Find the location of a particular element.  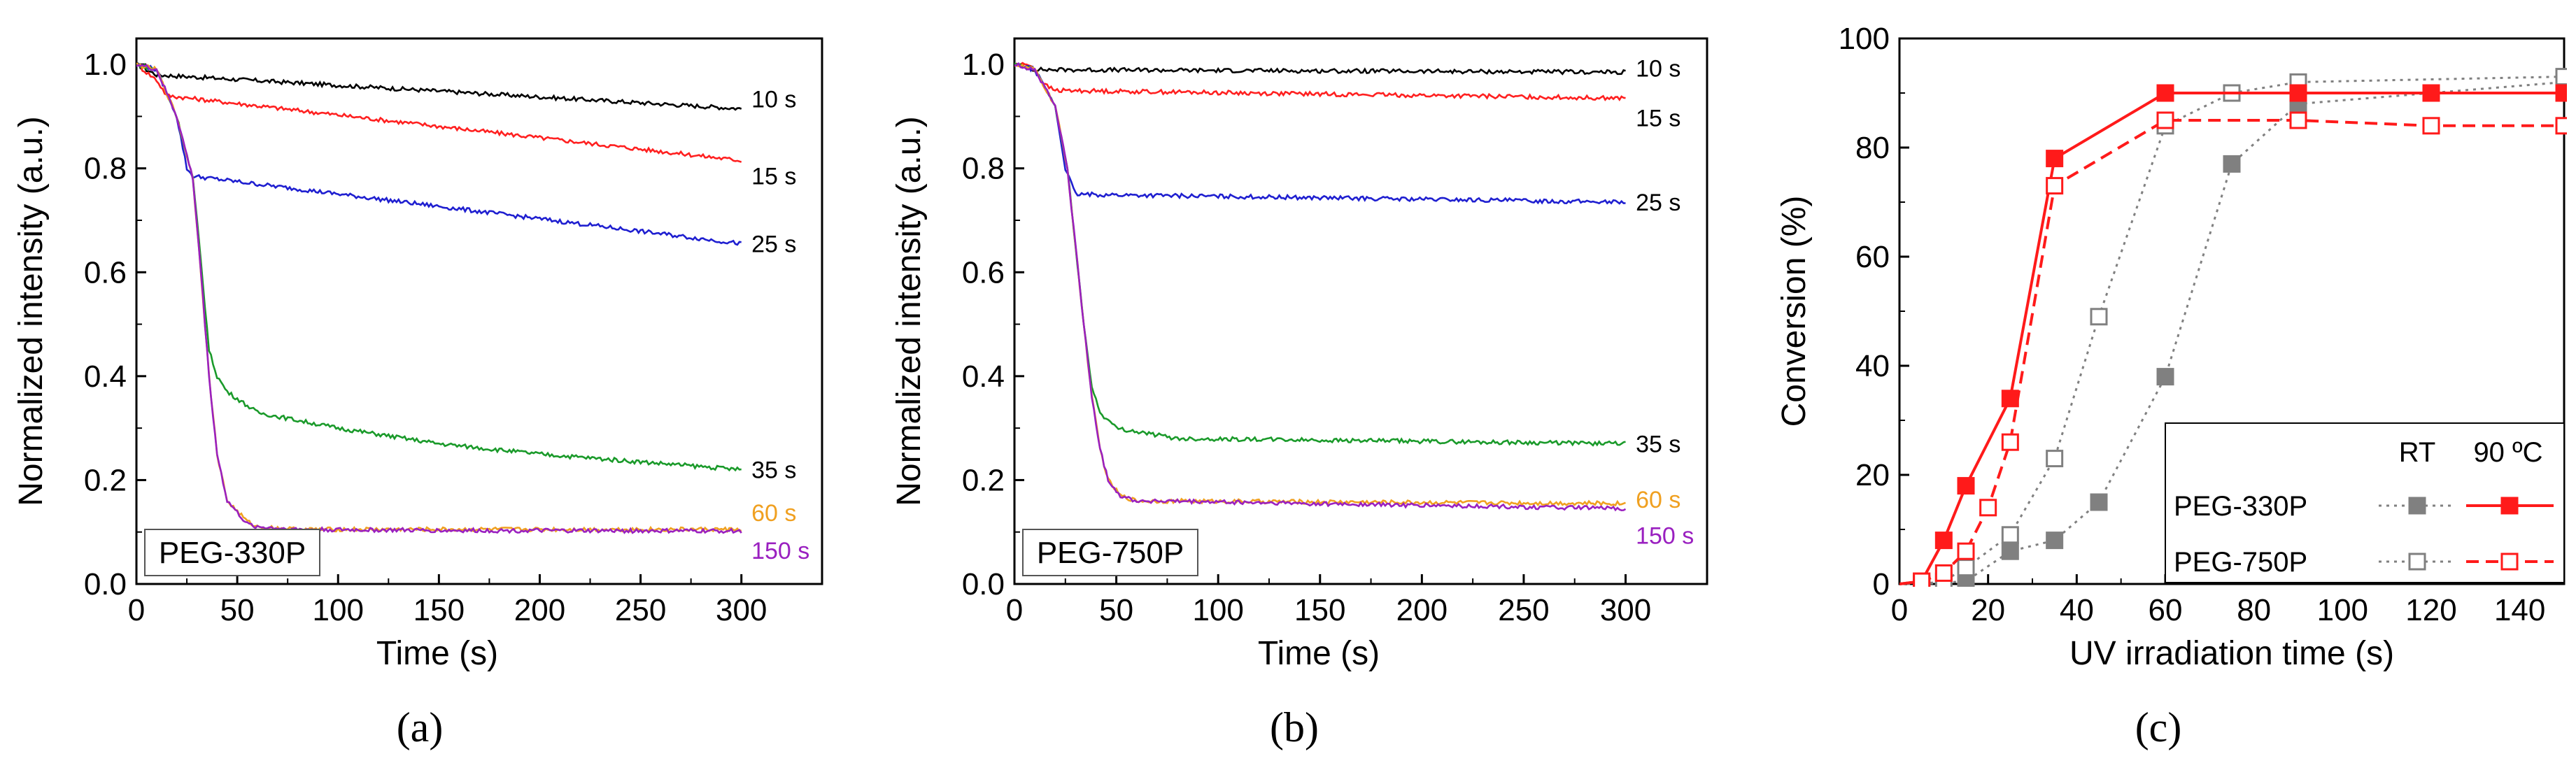

legend-row-label: PEG-330P is located at coordinates (2240, 506).